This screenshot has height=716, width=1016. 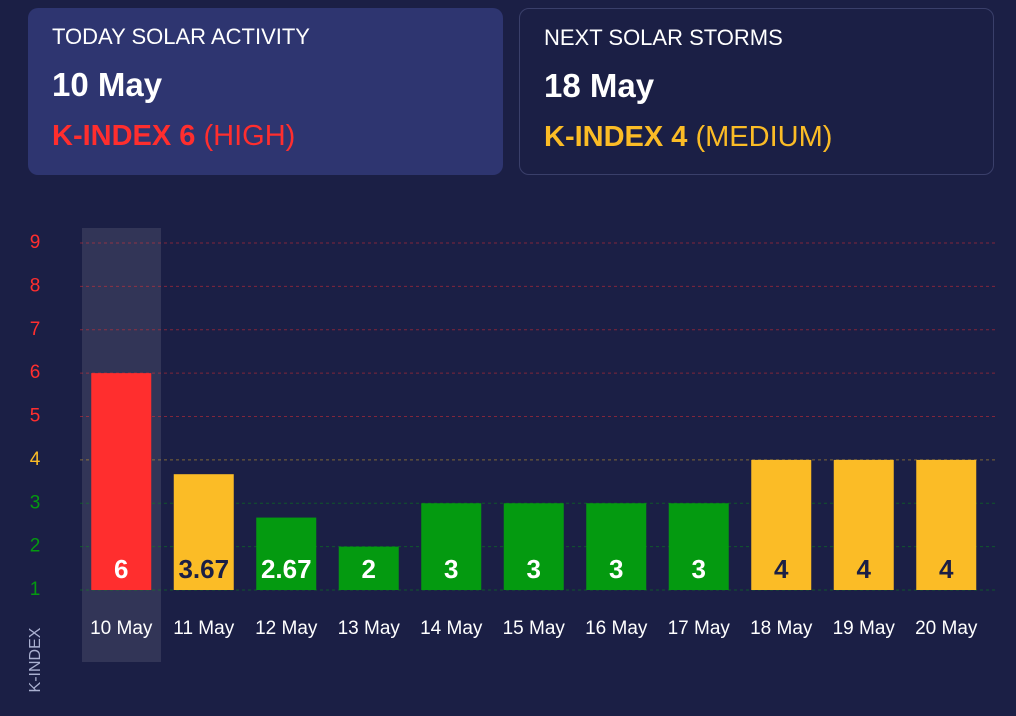 What do you see at coordinates (663, 37) in the screenshot?
I see `card-title: NEXT SOLAR STORMS` at bounding box center [663, 37].